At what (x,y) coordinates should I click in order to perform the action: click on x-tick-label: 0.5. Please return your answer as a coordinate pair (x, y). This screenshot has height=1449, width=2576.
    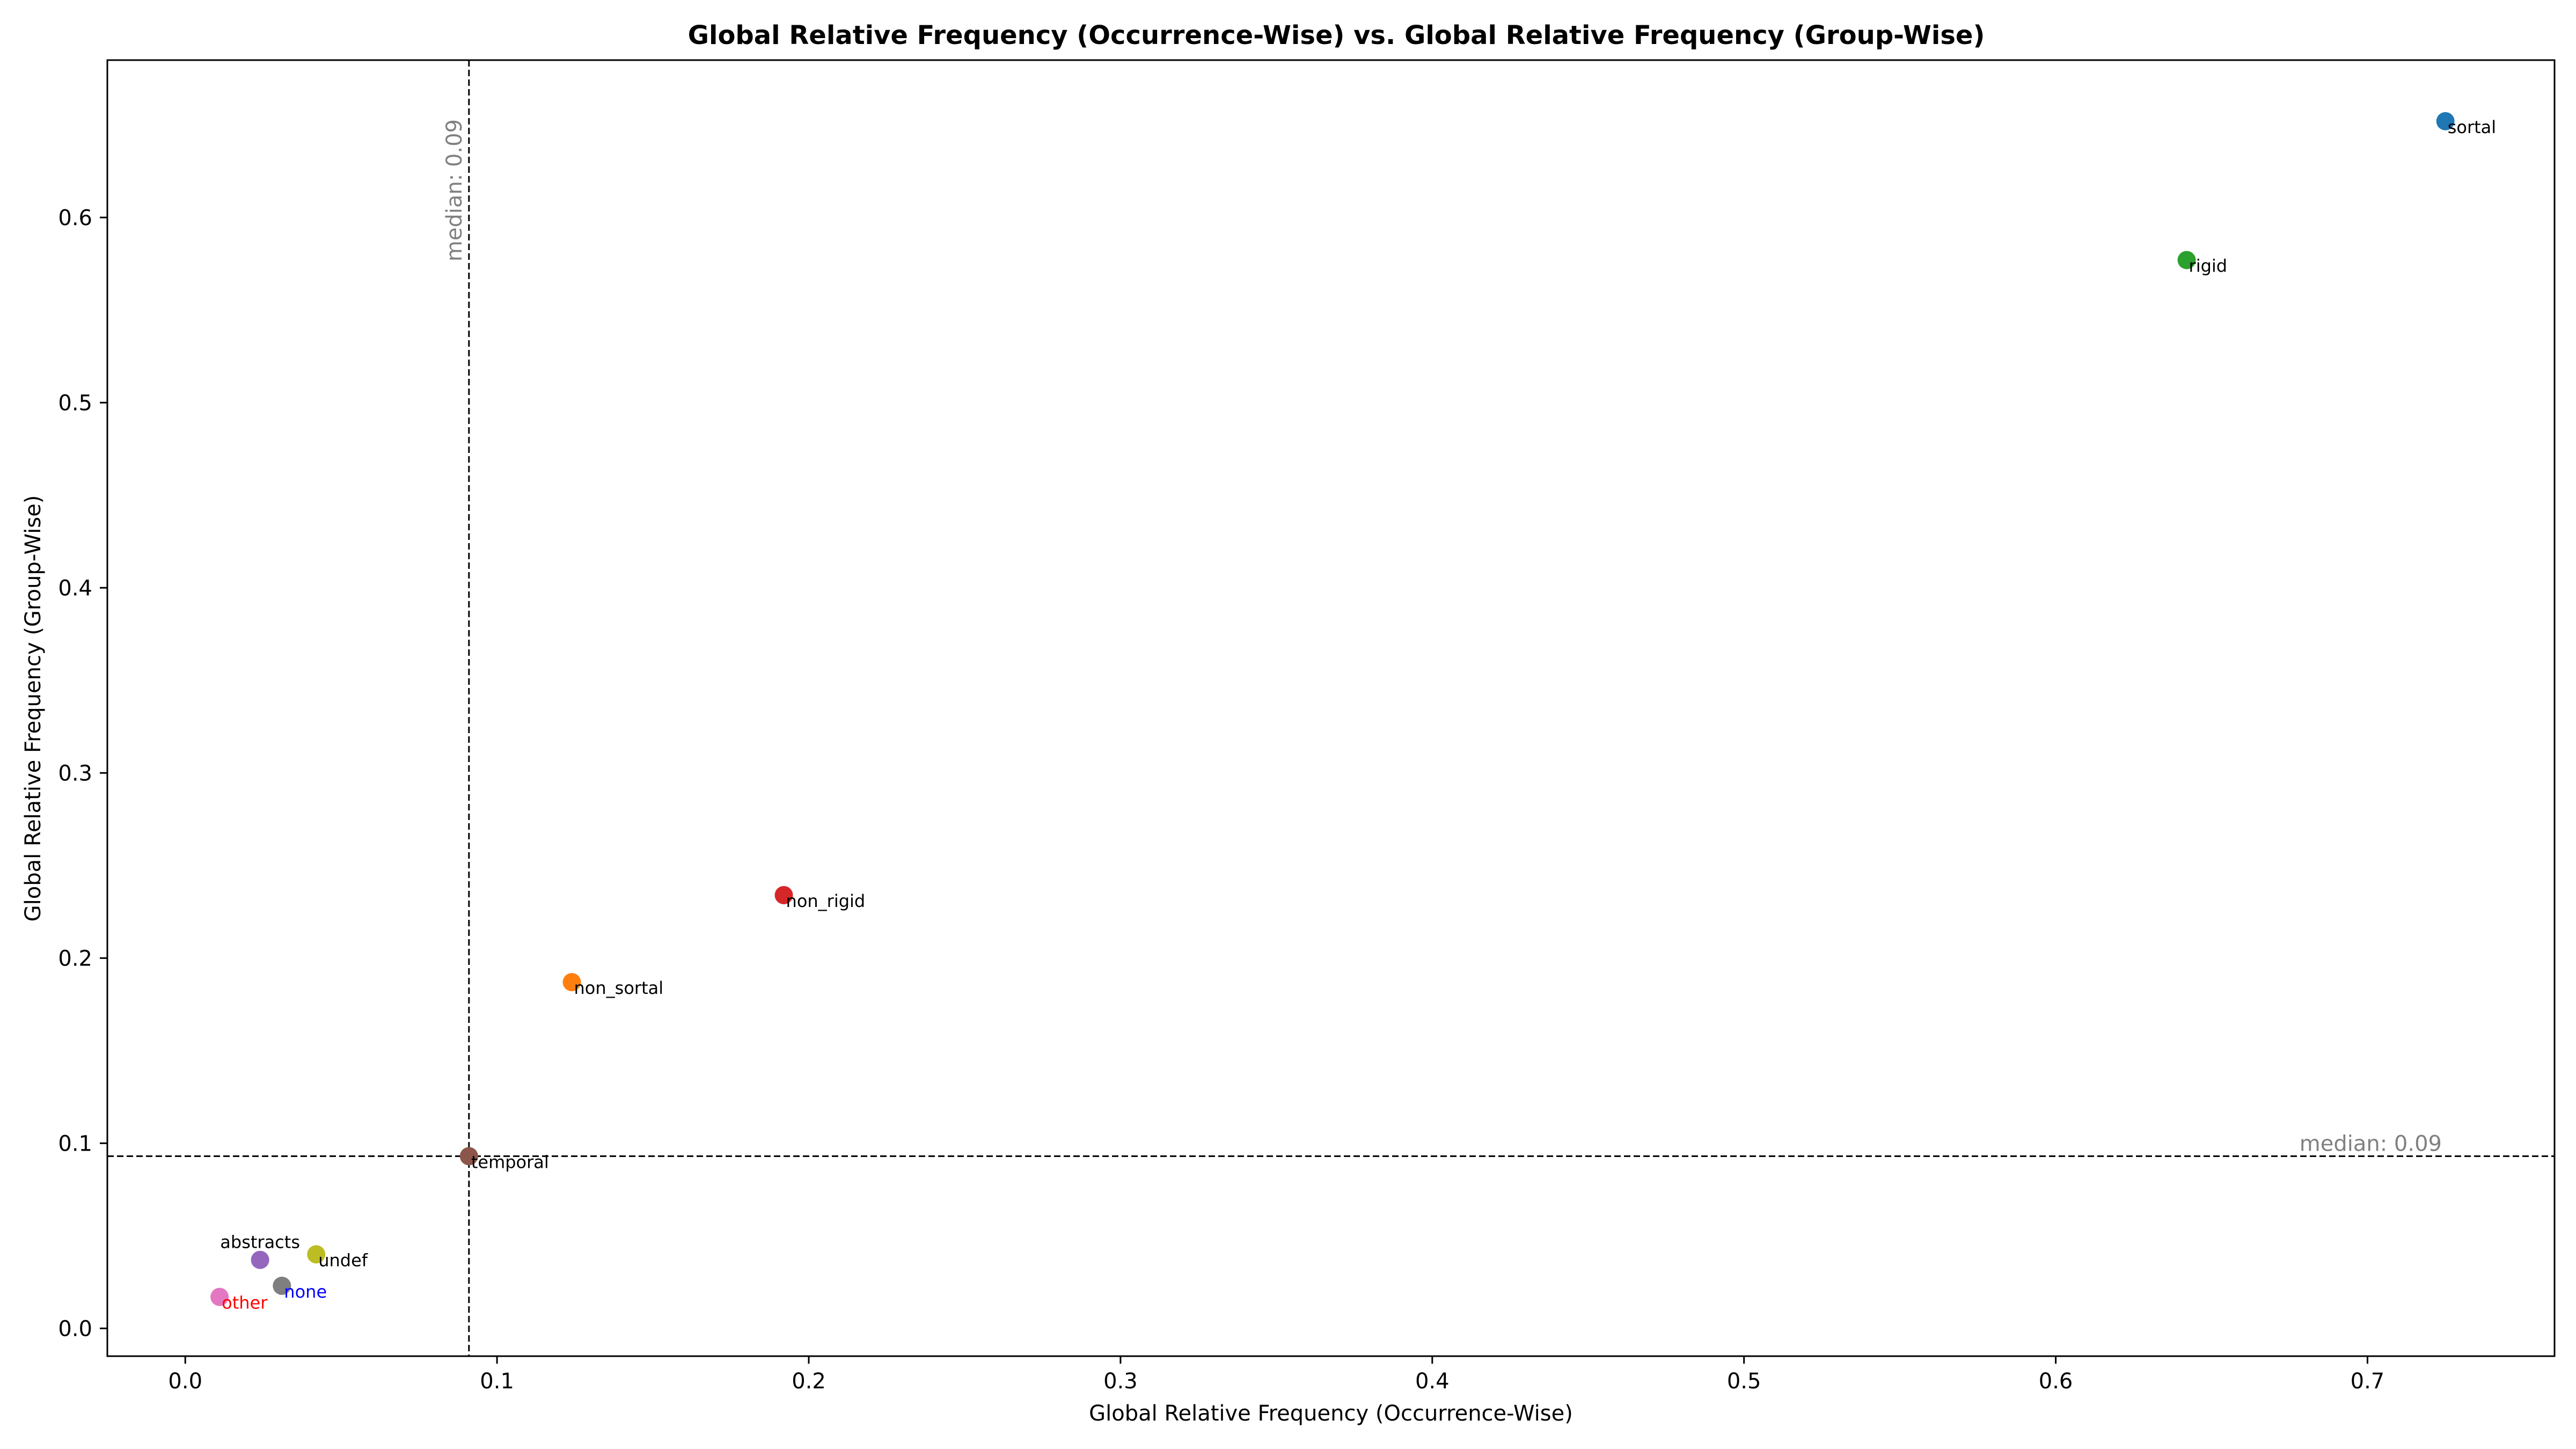
    Looking at the image, I should click on (1744, 1381).